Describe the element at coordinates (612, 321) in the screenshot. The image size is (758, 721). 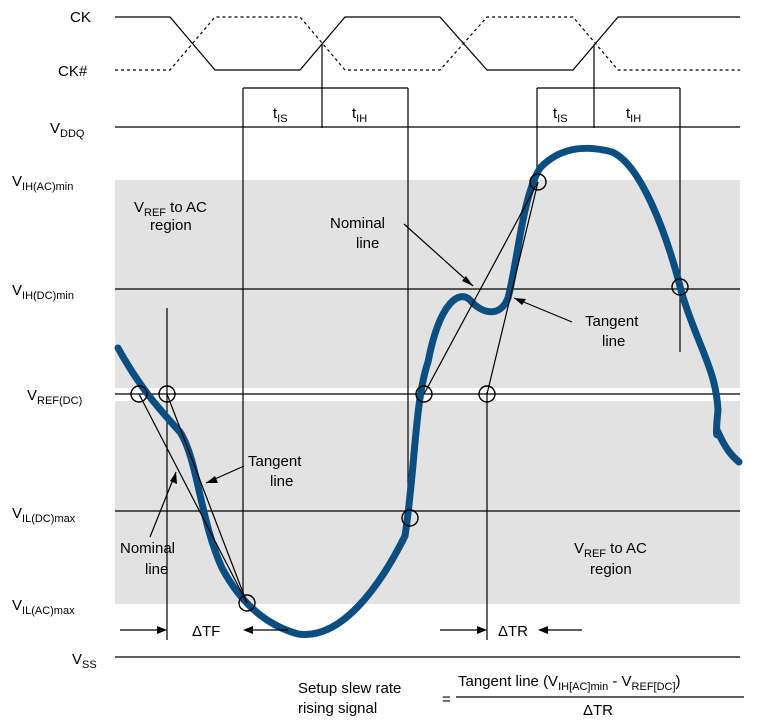
I see `tangent-upper-label: Tangent` at that location.